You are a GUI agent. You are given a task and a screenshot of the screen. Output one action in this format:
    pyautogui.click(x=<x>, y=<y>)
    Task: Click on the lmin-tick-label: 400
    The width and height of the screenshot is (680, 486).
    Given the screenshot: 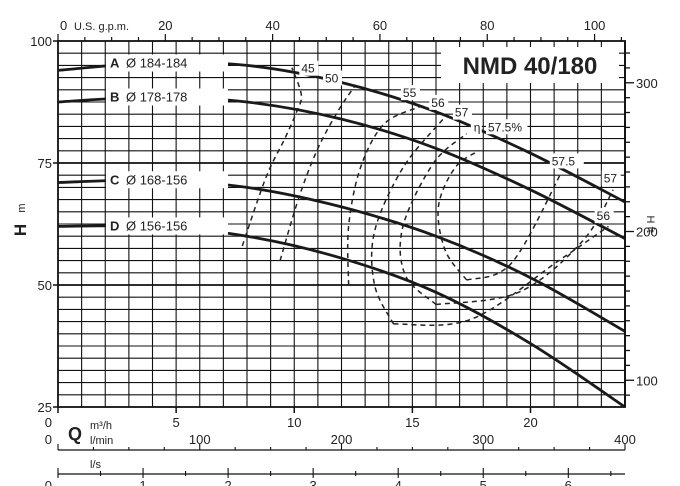 What is the action you would take?
    pyautogui.click(x=625, y=439)
    